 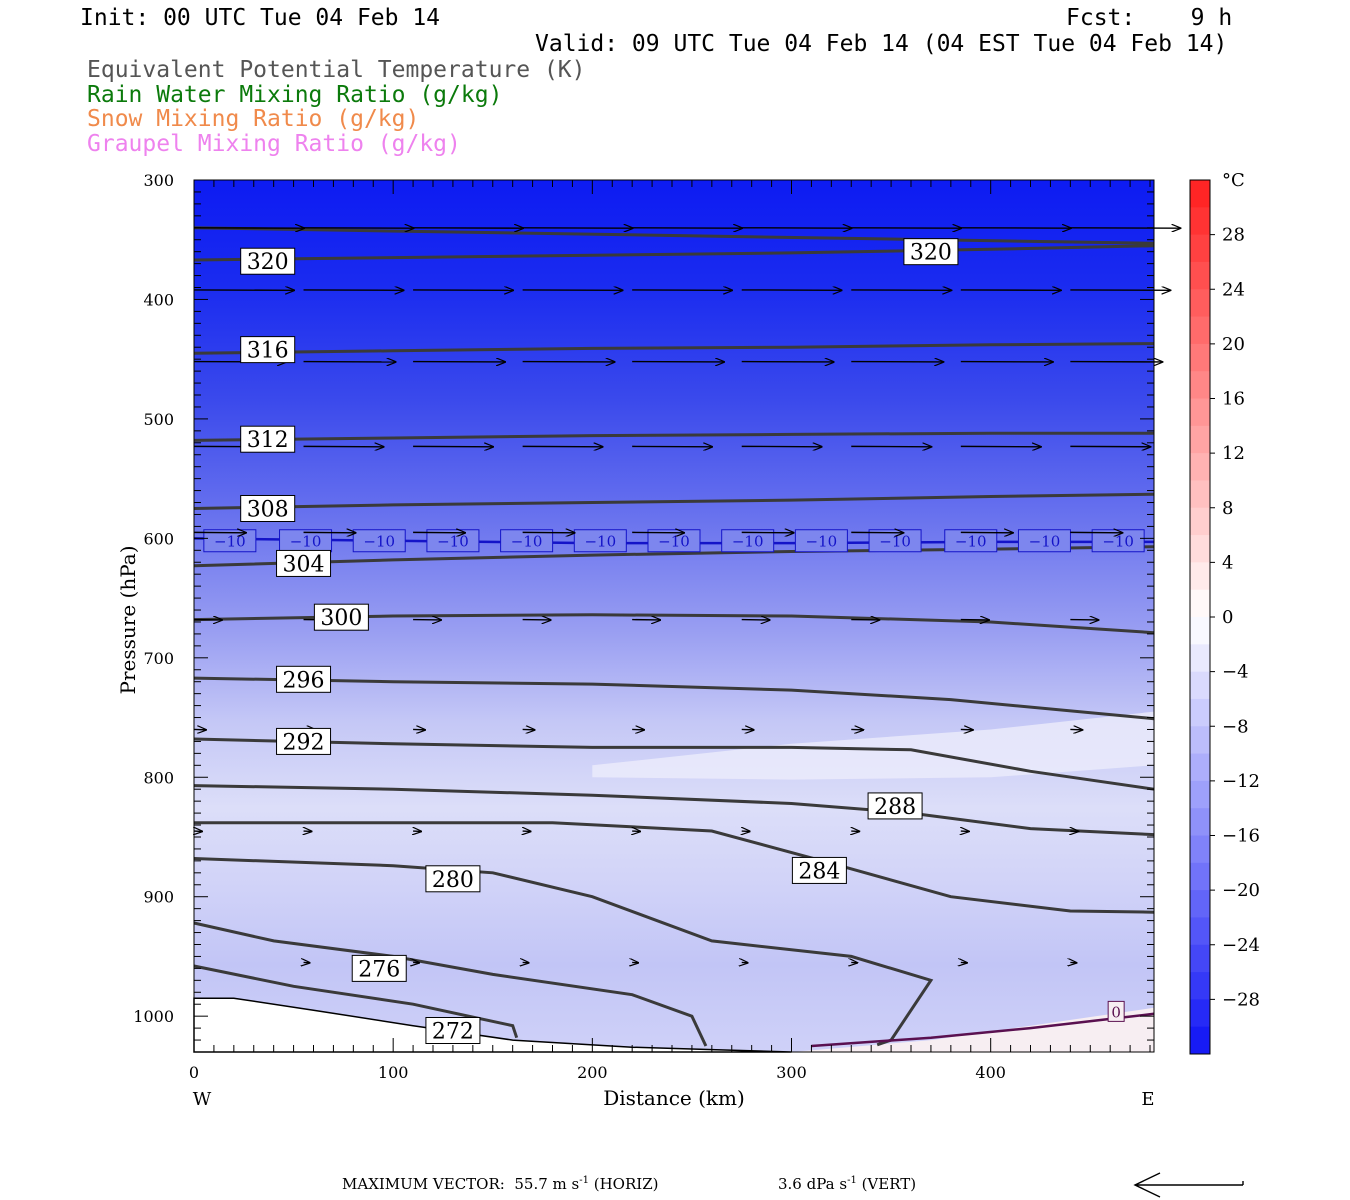 I want to click on x-tick-label: 0, so click(x=194, y=1072).